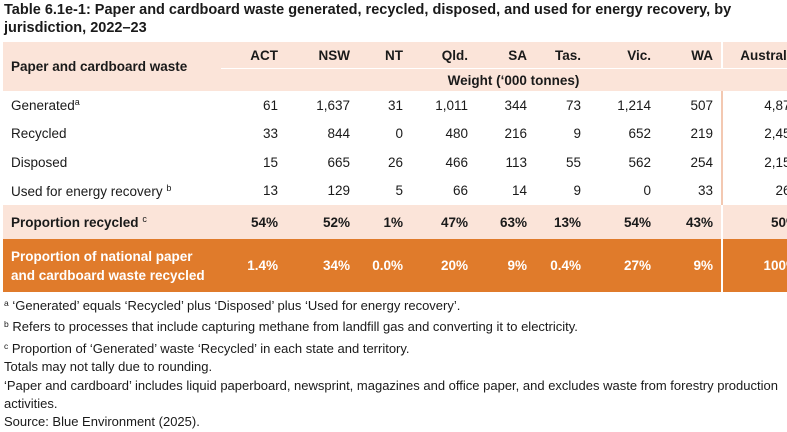 This screenshot has width=787, height=432. Describe the element at coordinates (701, 134) in the screenshot. I see `cell: 219` at that location.